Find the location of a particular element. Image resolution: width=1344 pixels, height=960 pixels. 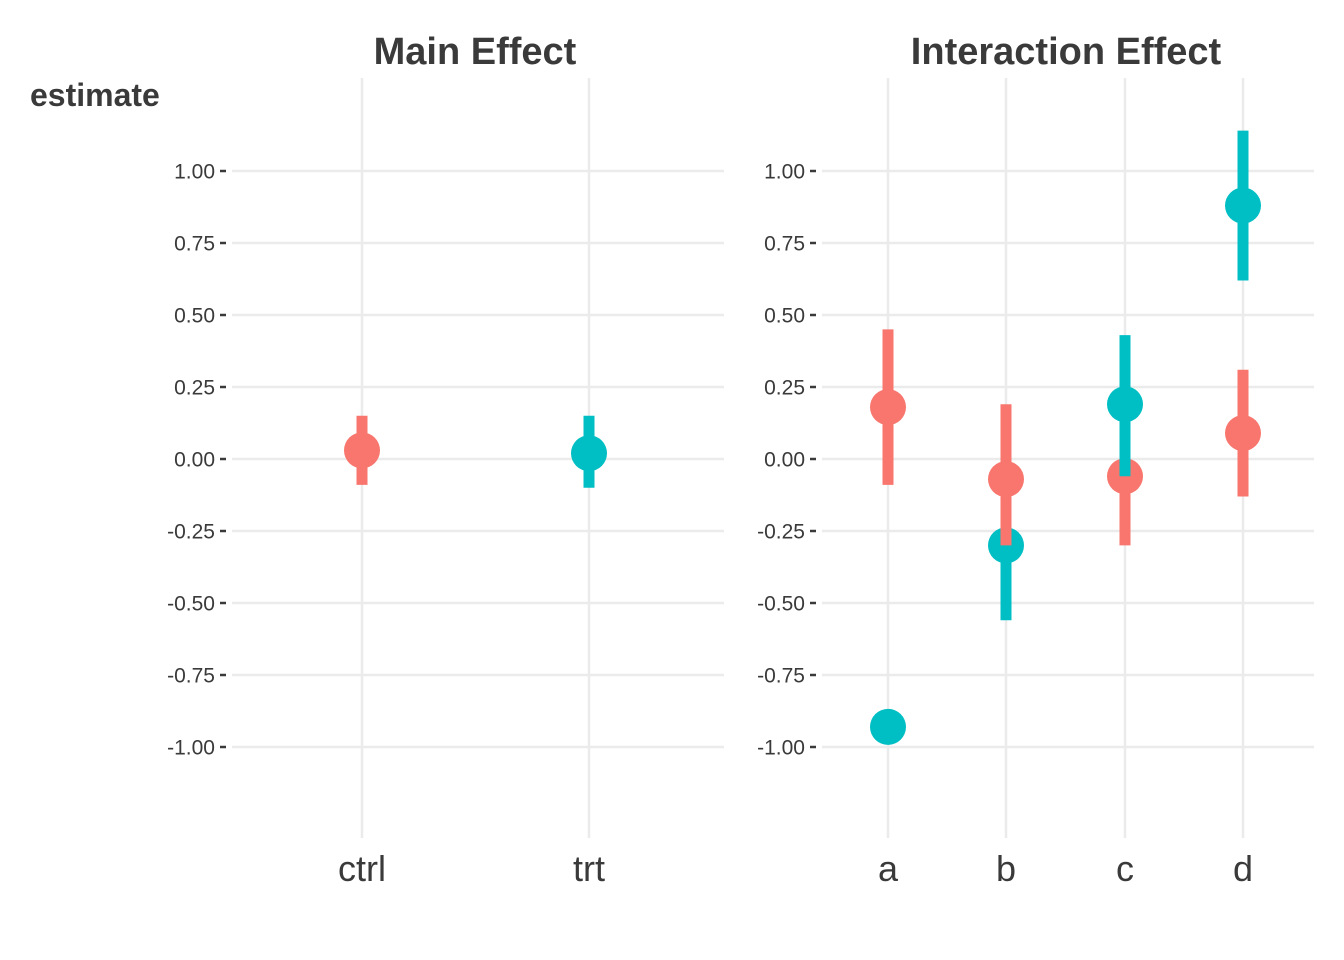

x-tick-label-c: c is located at coordinates (1125, 868).